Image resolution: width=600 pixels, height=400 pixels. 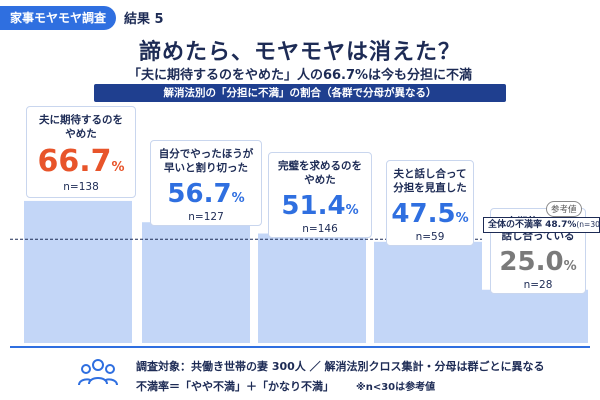 What do you see at coordinates (144, 19) in the screenshot?
I see `result-number: 結果 5` at bounding box center [144, 19].